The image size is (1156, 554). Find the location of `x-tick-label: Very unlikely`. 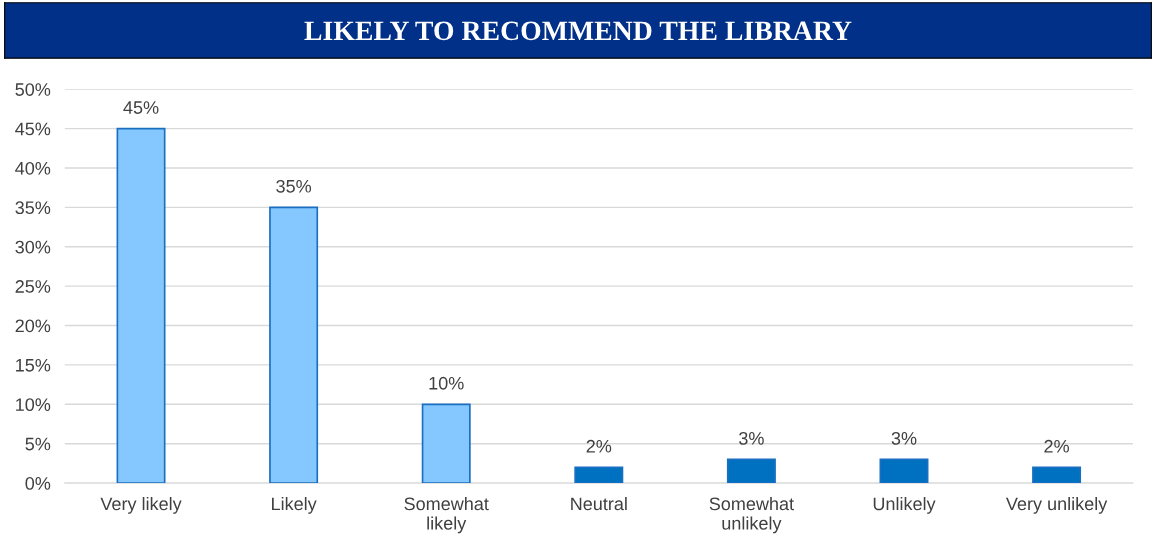

x-tick-label: Very unlikely is located at coordinates (1056, 505).